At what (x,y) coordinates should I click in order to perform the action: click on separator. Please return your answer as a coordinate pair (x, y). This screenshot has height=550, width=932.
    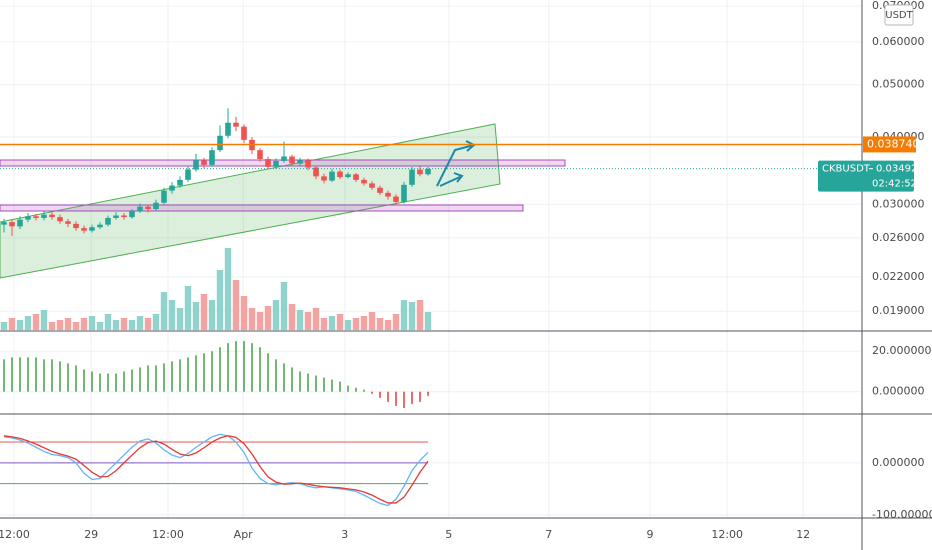
    Looking at the image, I should click on (871, 169).